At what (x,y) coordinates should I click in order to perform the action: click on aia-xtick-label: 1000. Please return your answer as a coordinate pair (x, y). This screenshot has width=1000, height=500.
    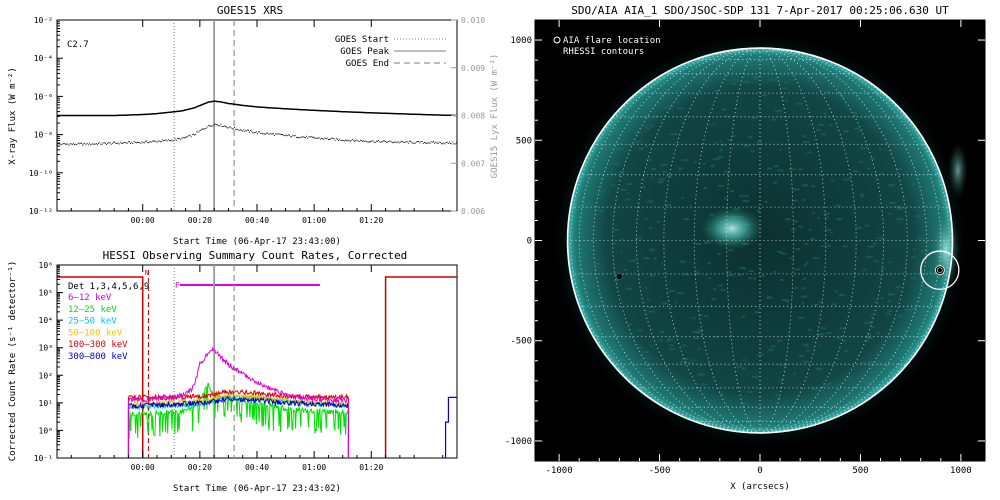
    Looking at the image, I should click on (961, 471).